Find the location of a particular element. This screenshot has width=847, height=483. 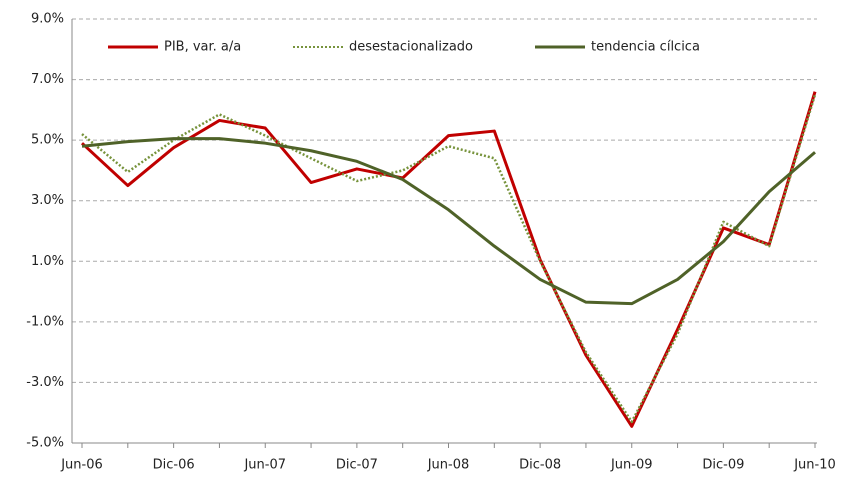

x-tick-label: Dic-06 is located at coordinates (174, 465).